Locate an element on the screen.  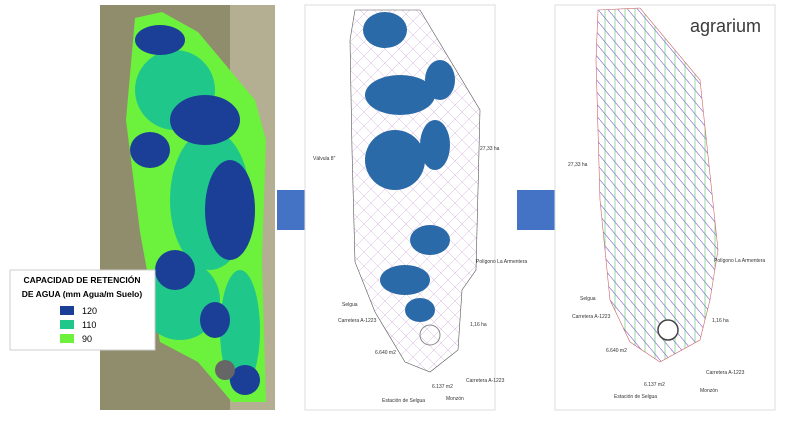
map-label: Válvula 8" is located at coordinates (324, 159).